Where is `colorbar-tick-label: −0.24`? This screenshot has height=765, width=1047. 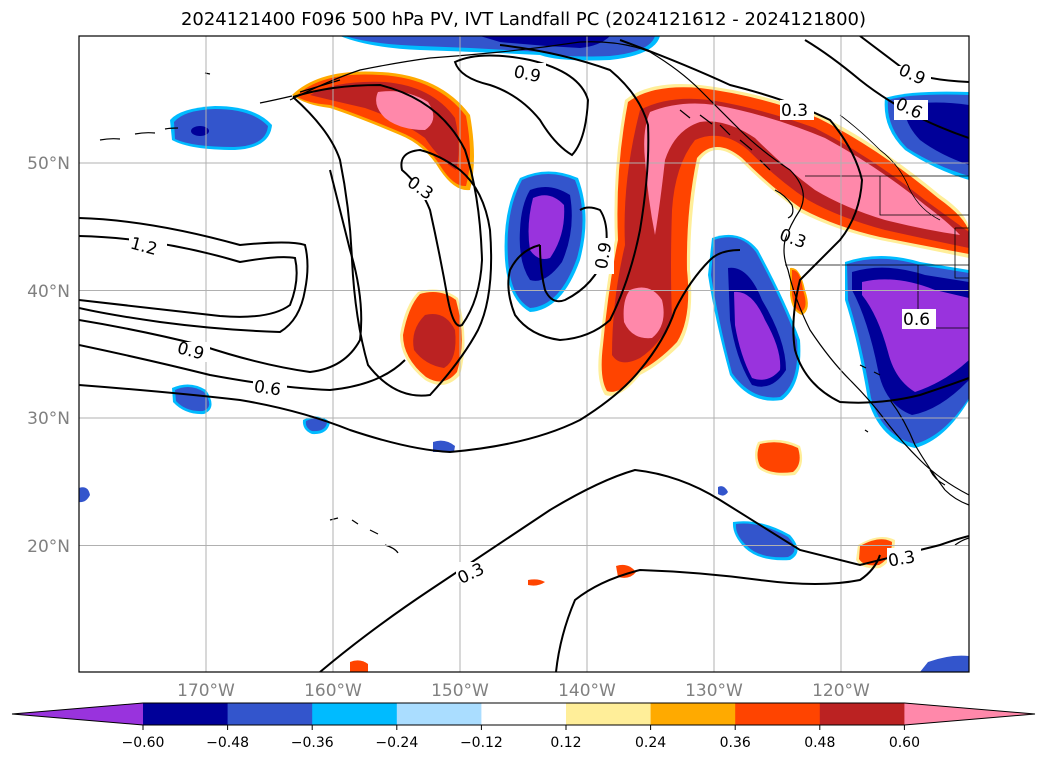 colorbar-tick-label: −0.24 is located at coordinates (396, 743).